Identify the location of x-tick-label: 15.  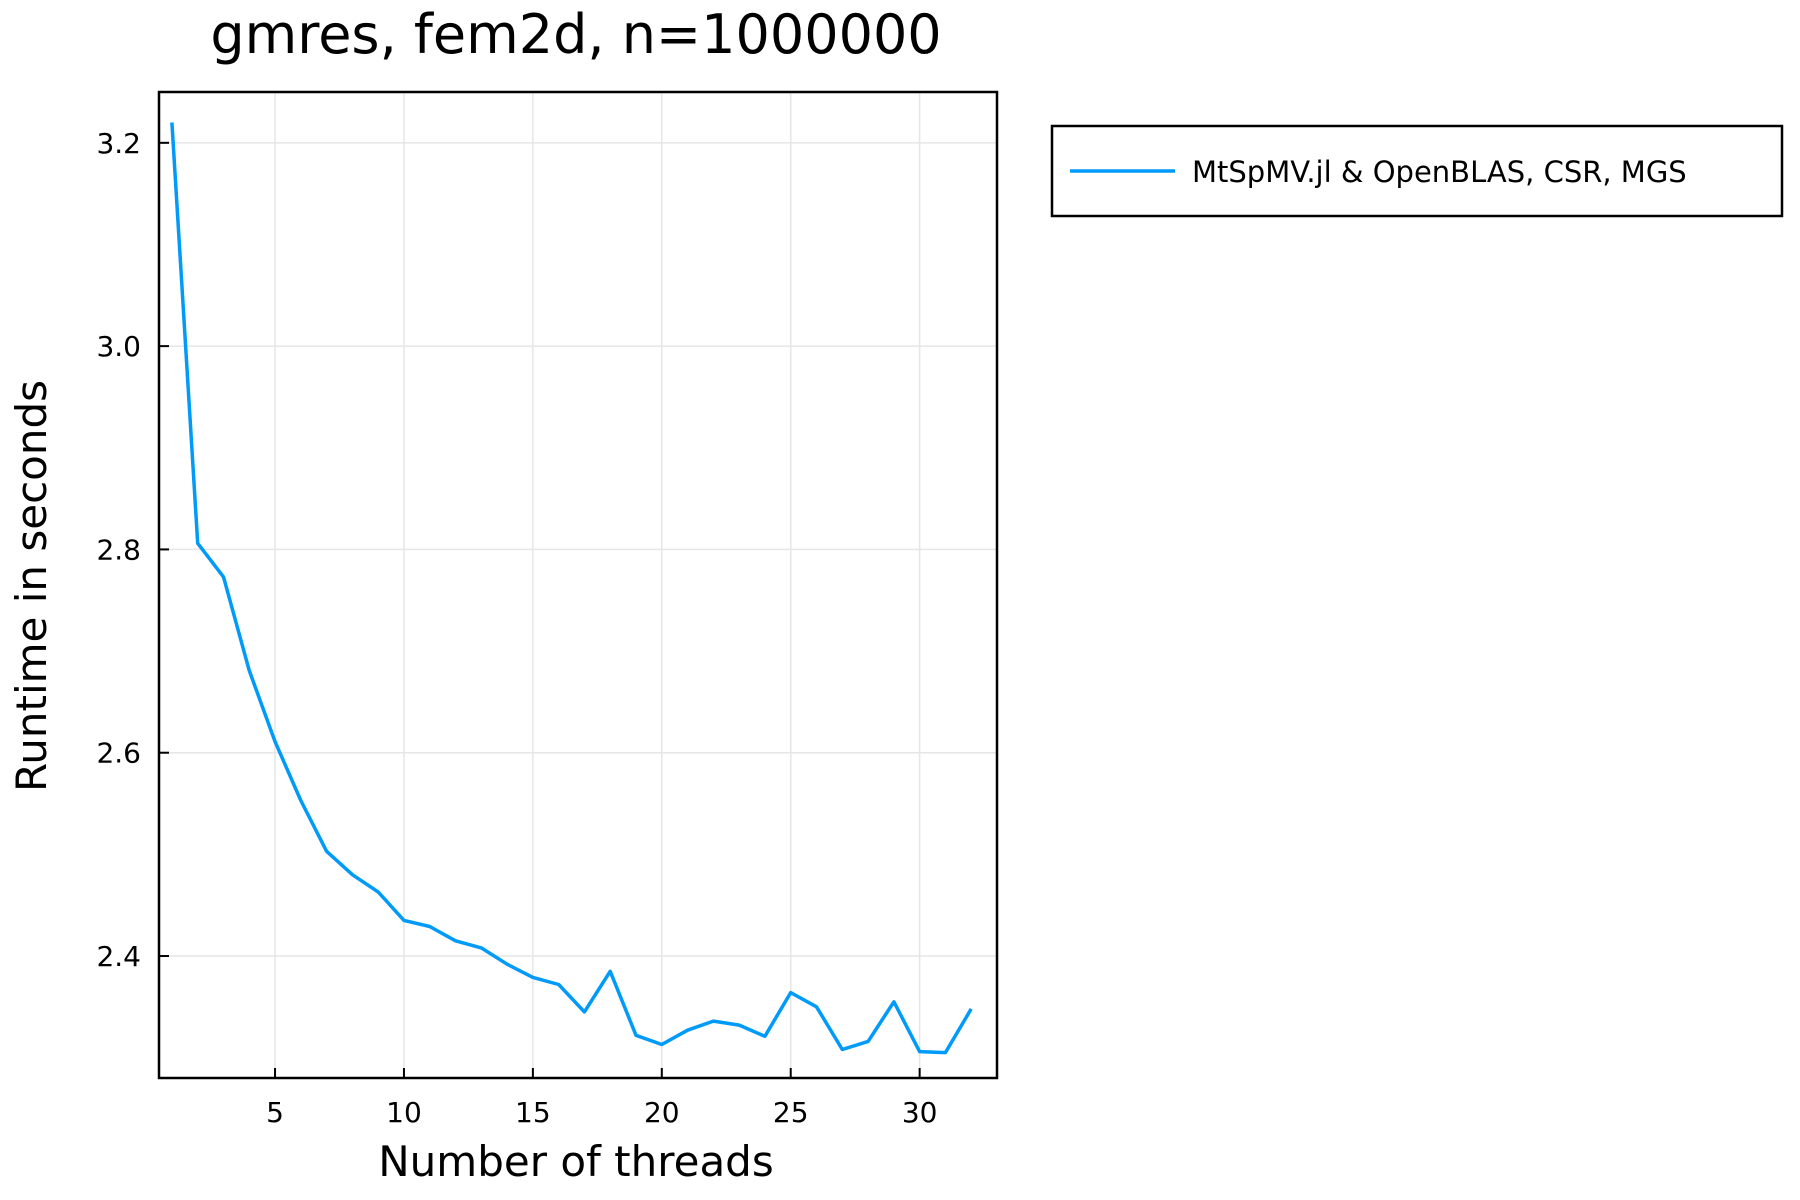
(533, 1112).